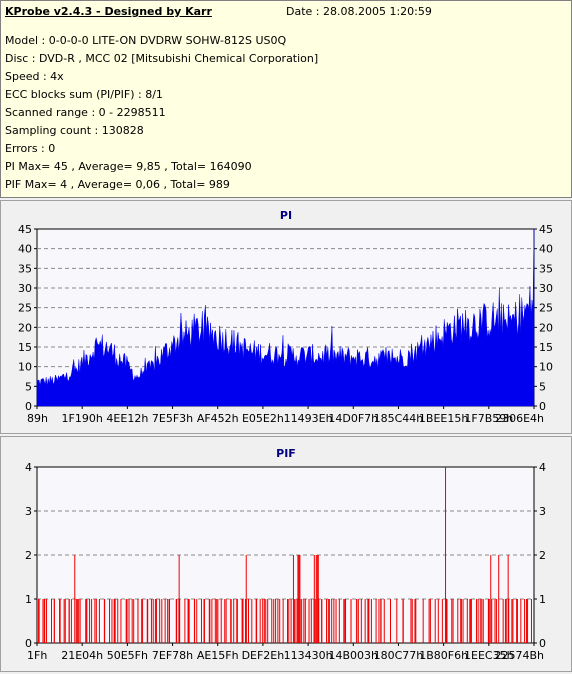 The height and width of the screenshot is (674, 572). I want to click on pi-ytick-label-left: 0, so click(28, 406).